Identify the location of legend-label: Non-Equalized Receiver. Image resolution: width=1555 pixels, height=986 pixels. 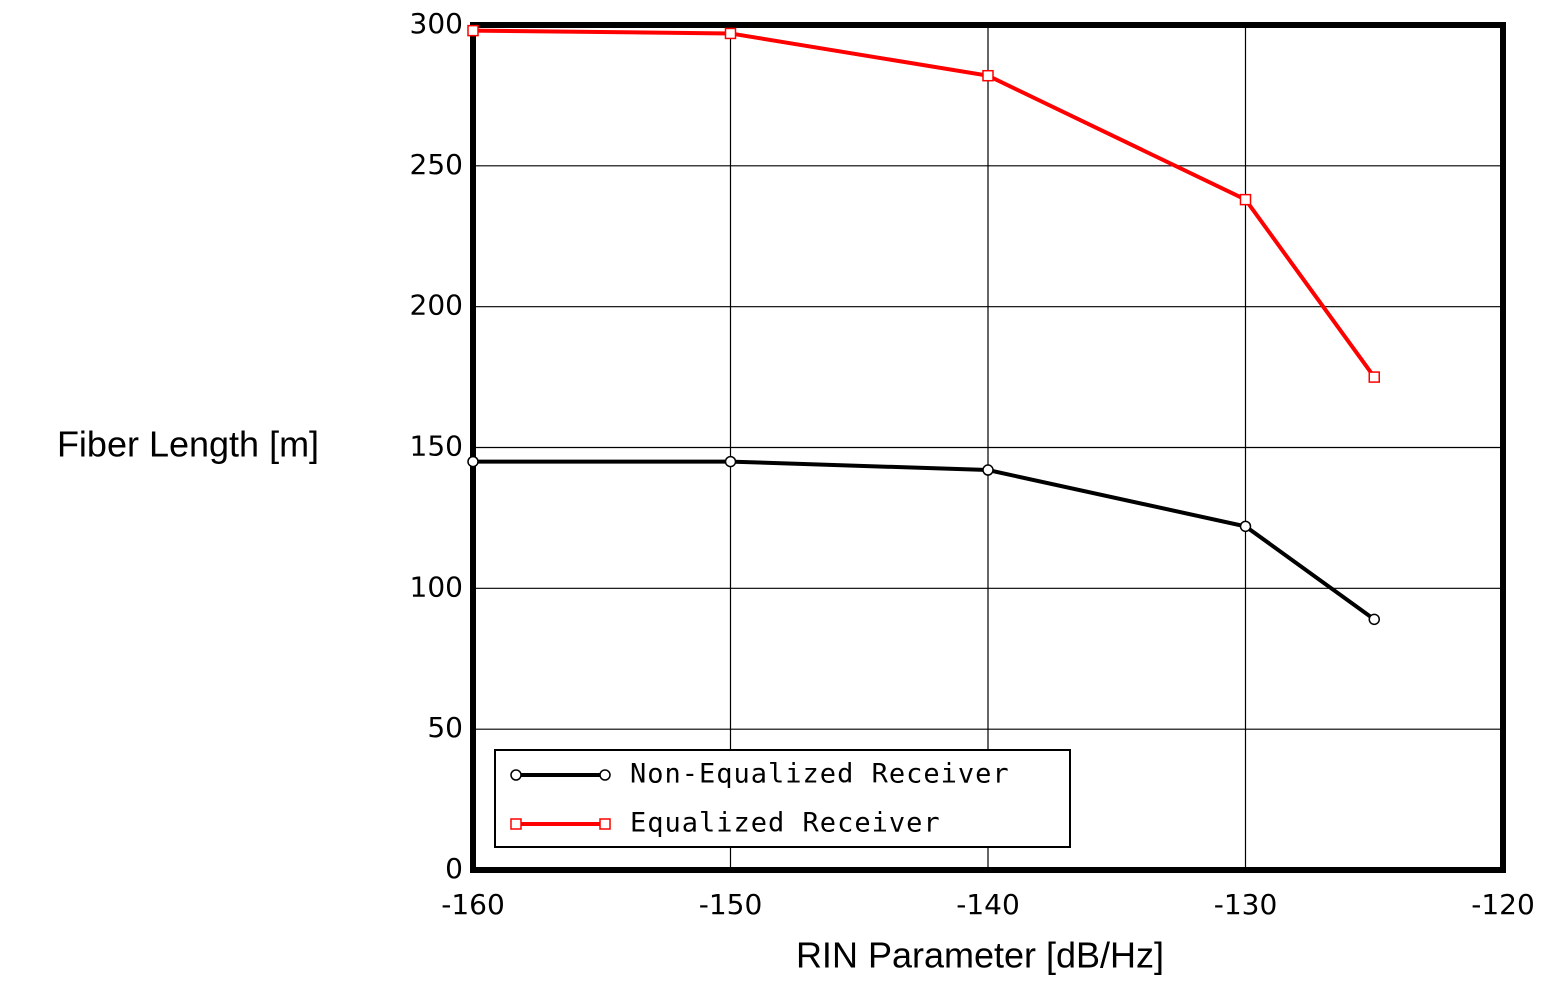
(820, 774).